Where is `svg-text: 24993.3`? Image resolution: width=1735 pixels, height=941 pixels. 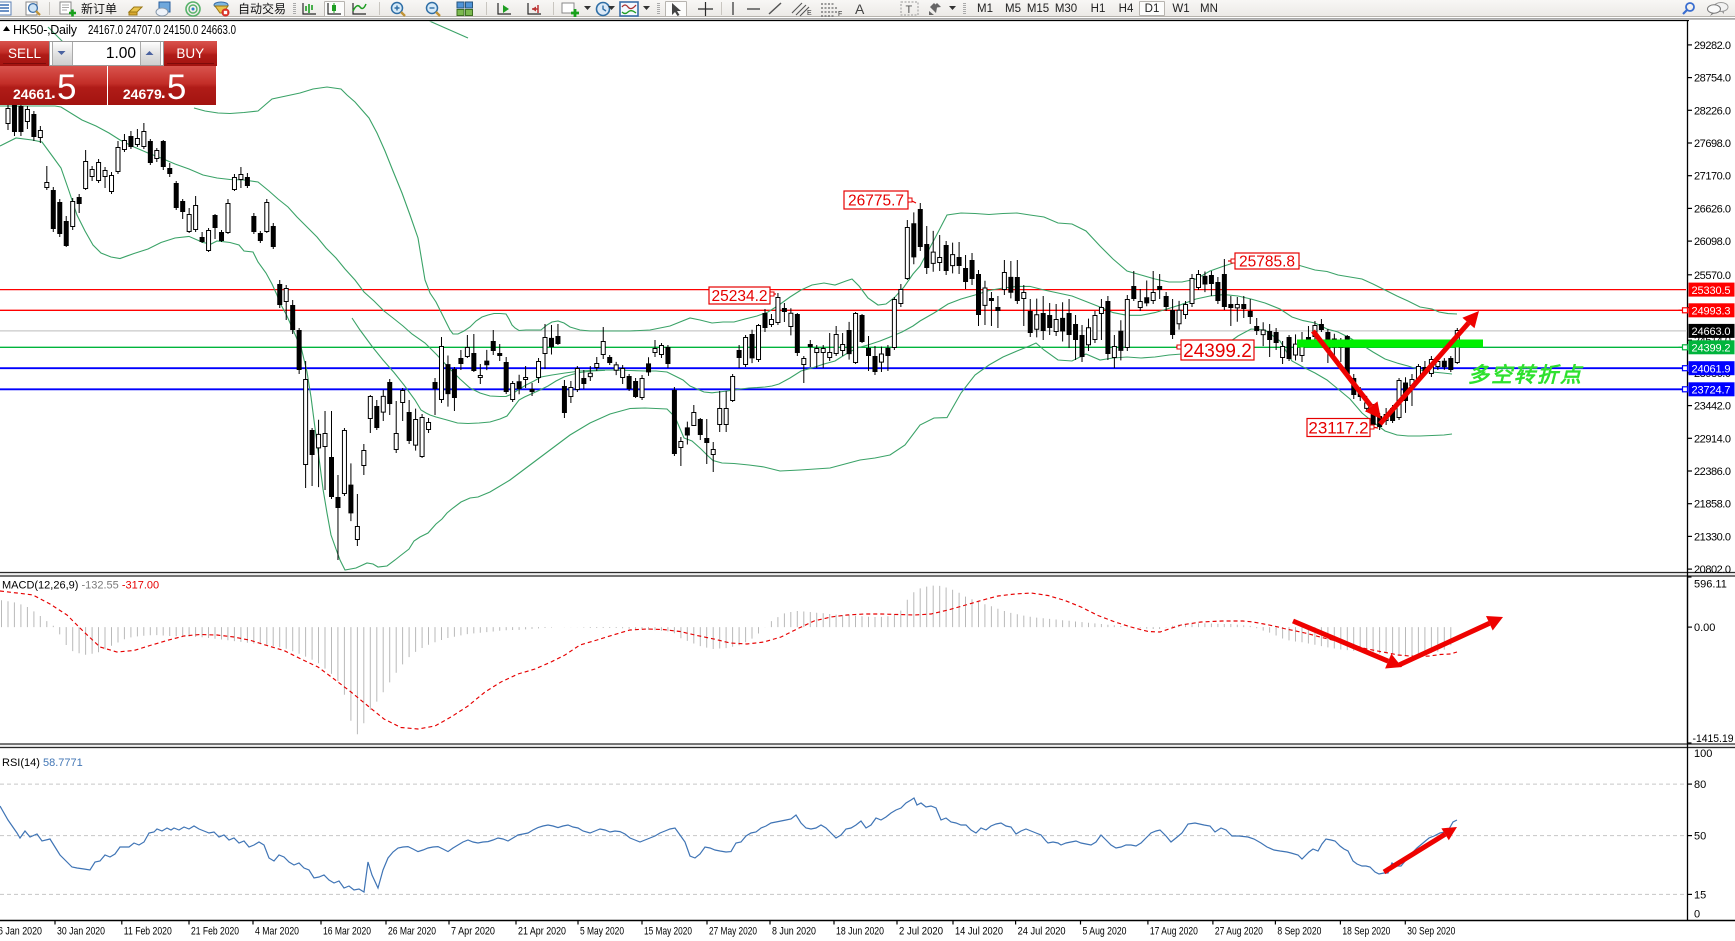 svg-text: 24993.3 is located at coordinates (1711, 312).